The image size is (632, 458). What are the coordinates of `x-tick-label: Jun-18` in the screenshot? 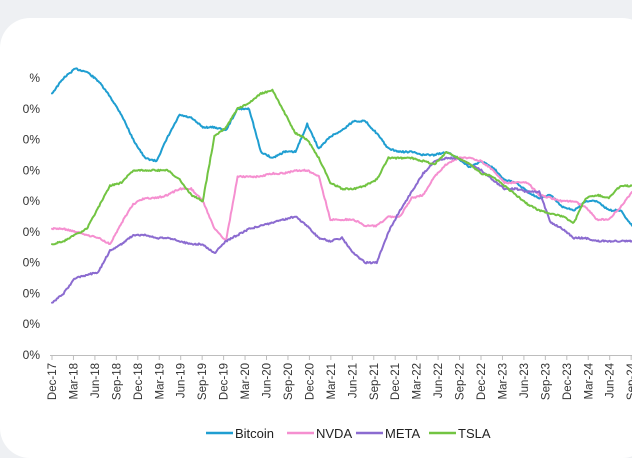 It's located at (96, 380).